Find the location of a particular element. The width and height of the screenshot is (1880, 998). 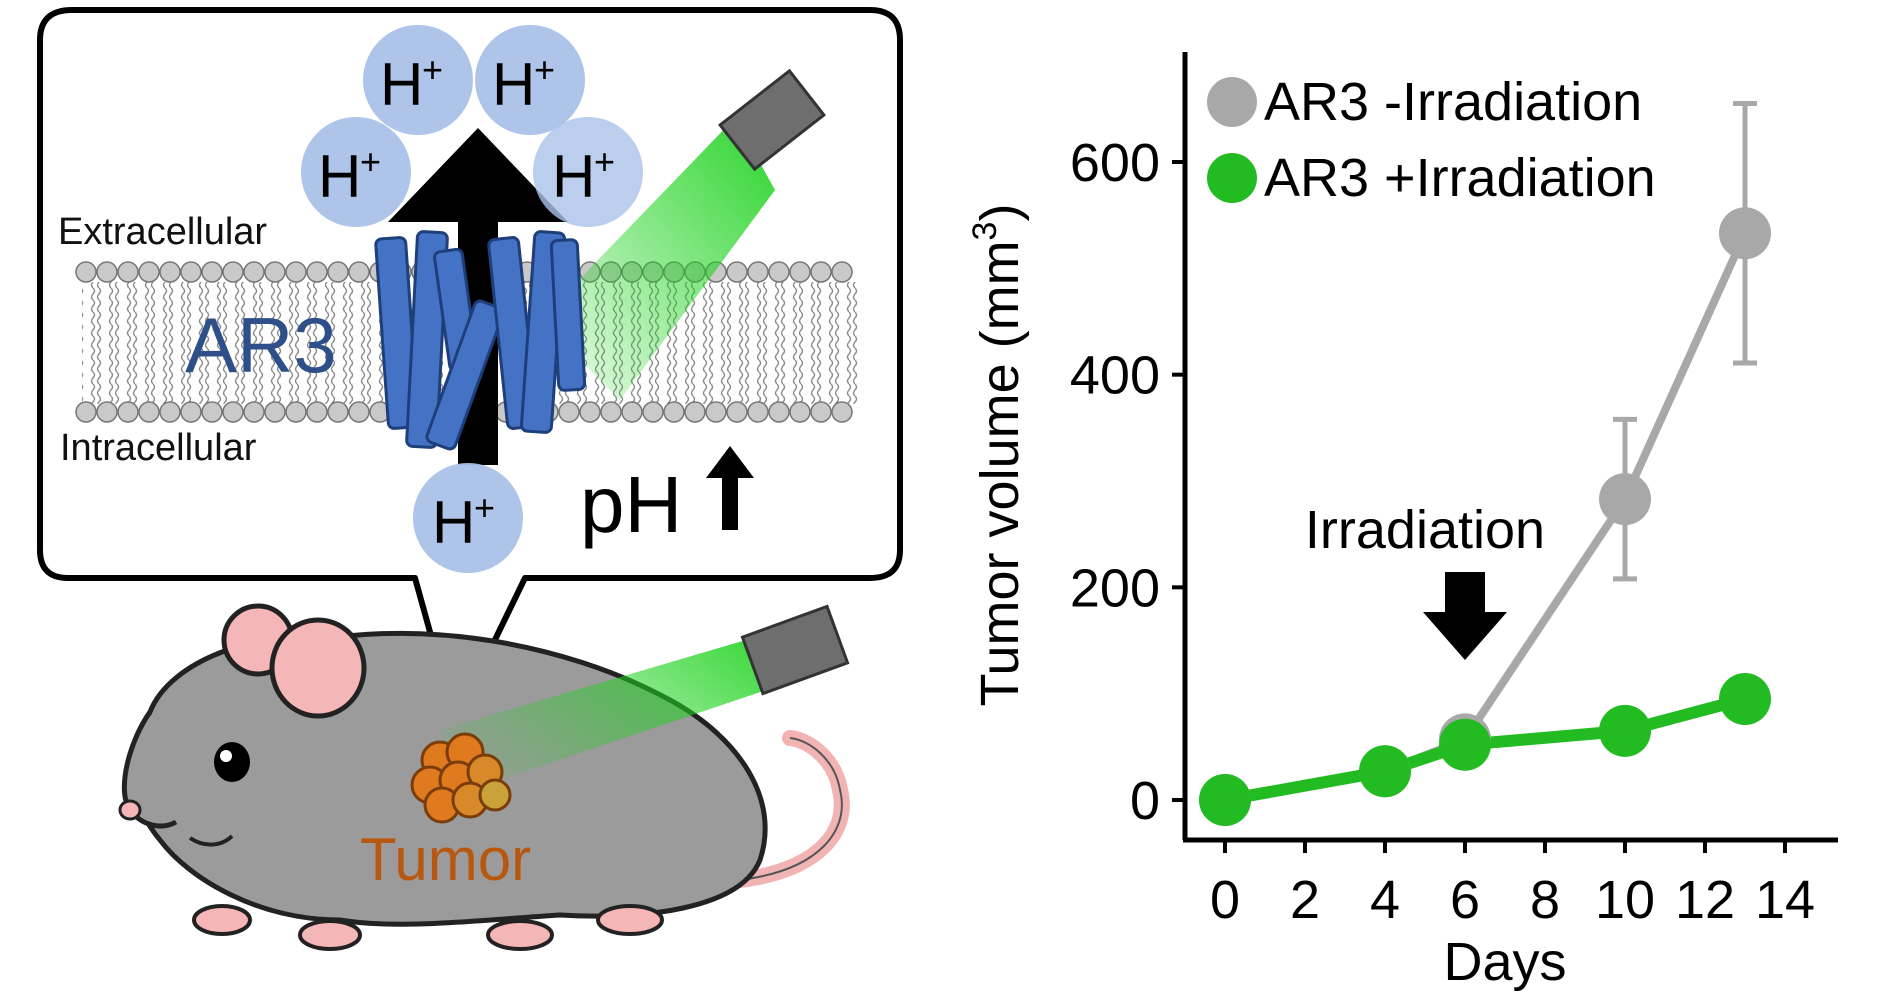

proton-5-charge: + is located at coordinates (484, 507).